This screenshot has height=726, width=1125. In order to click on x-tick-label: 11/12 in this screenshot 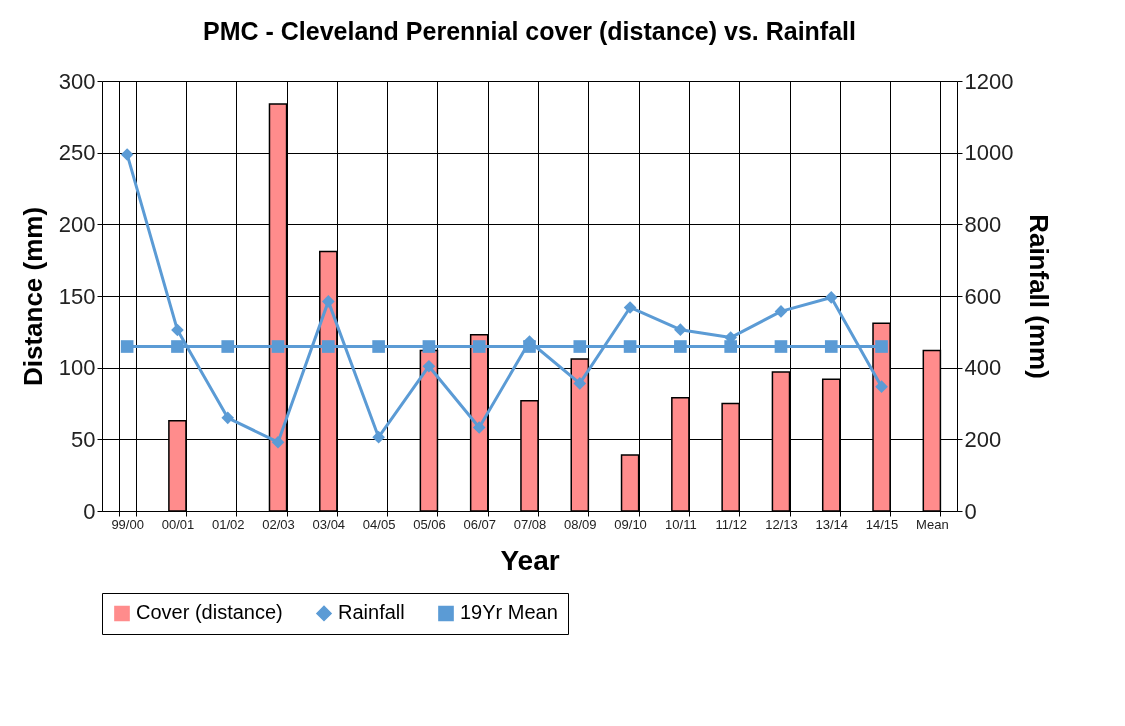, I will do `click(731, 524)`.